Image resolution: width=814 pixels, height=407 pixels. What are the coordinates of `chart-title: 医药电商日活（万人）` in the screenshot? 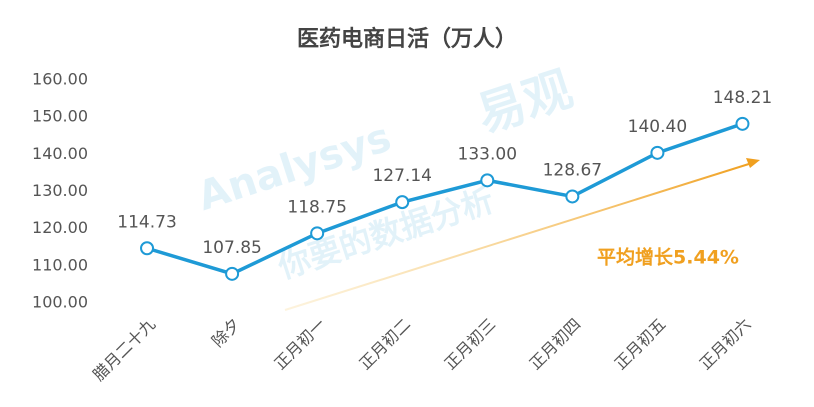 It's located at (407, 39).